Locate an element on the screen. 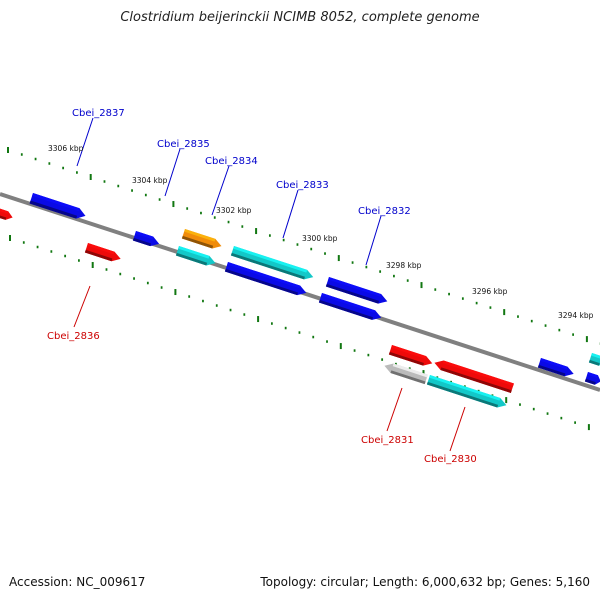  scale-label-3296: 3296 kbp is located at coordinates (490, 291).